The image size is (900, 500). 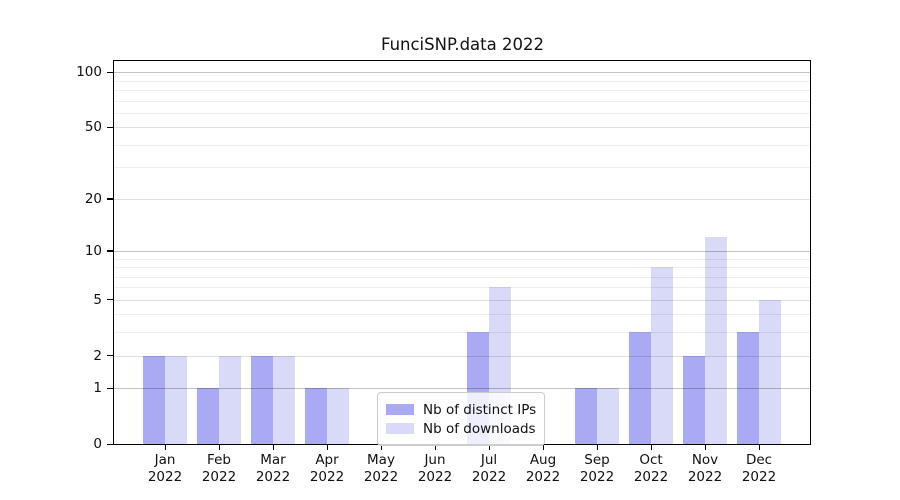 What do you see at coordinates (93, 250) in the screenshot?
I see `y-tick-label-10: 10` at bounding box center [93, 250].